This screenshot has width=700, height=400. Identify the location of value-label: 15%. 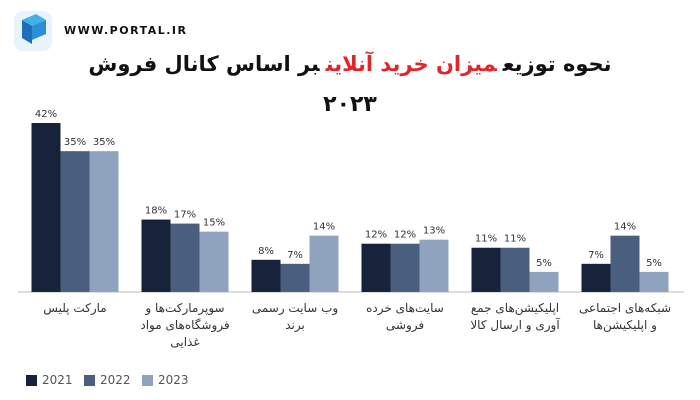
(214, 223).